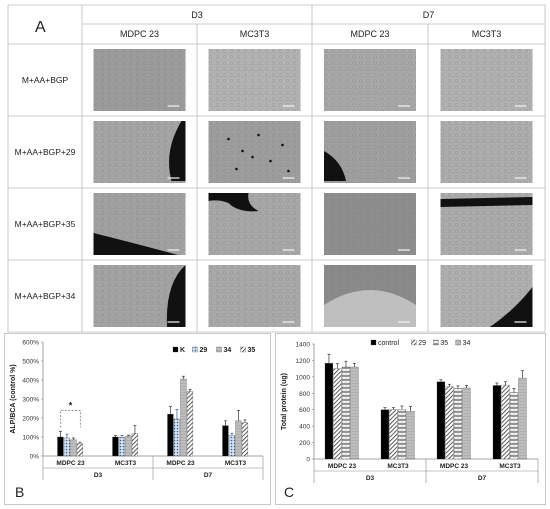 This screenshot has width=550, height=509. I want to click on column-label-d7-mdpc23: MDPC 23, so click(369, 34).